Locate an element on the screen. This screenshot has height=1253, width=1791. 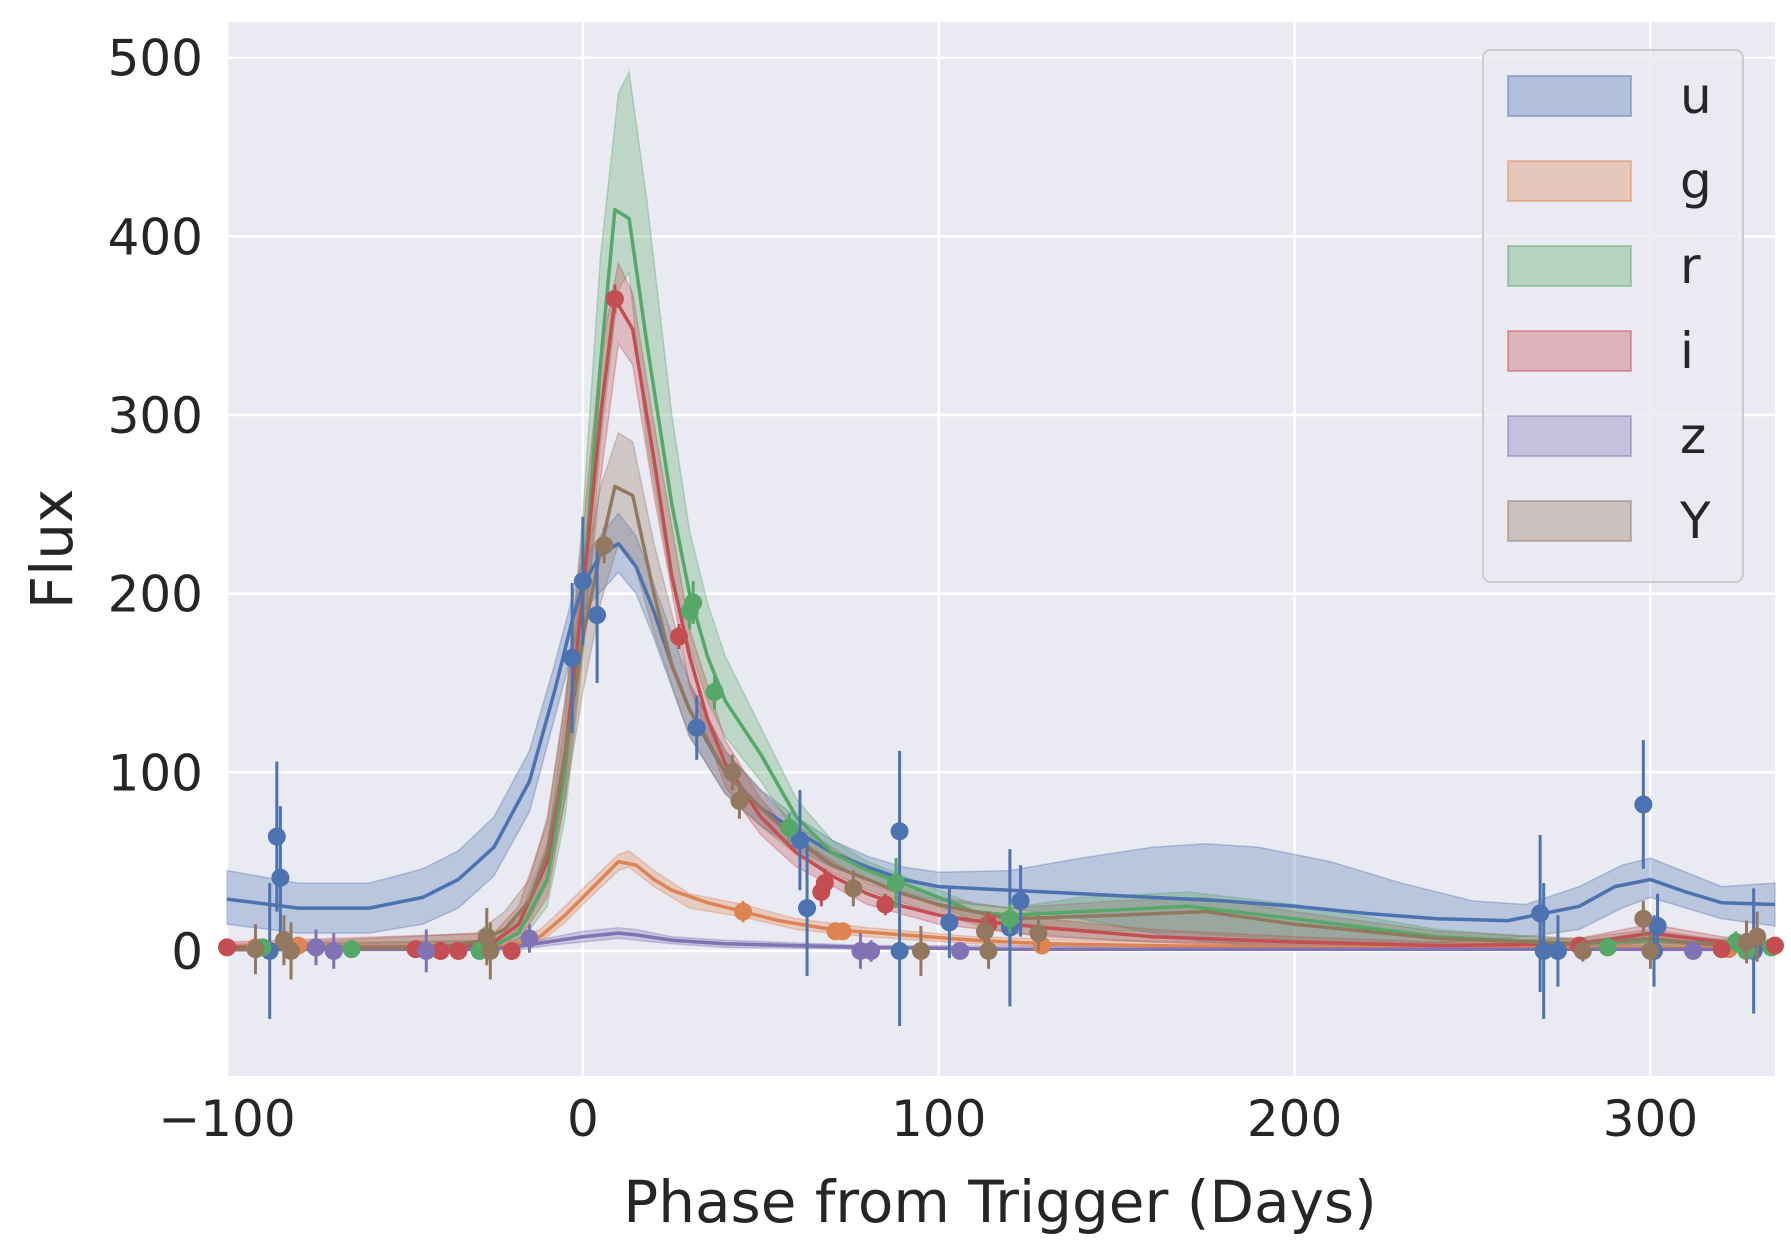
legend-swatch-u is located at coordinates (1569, 96).